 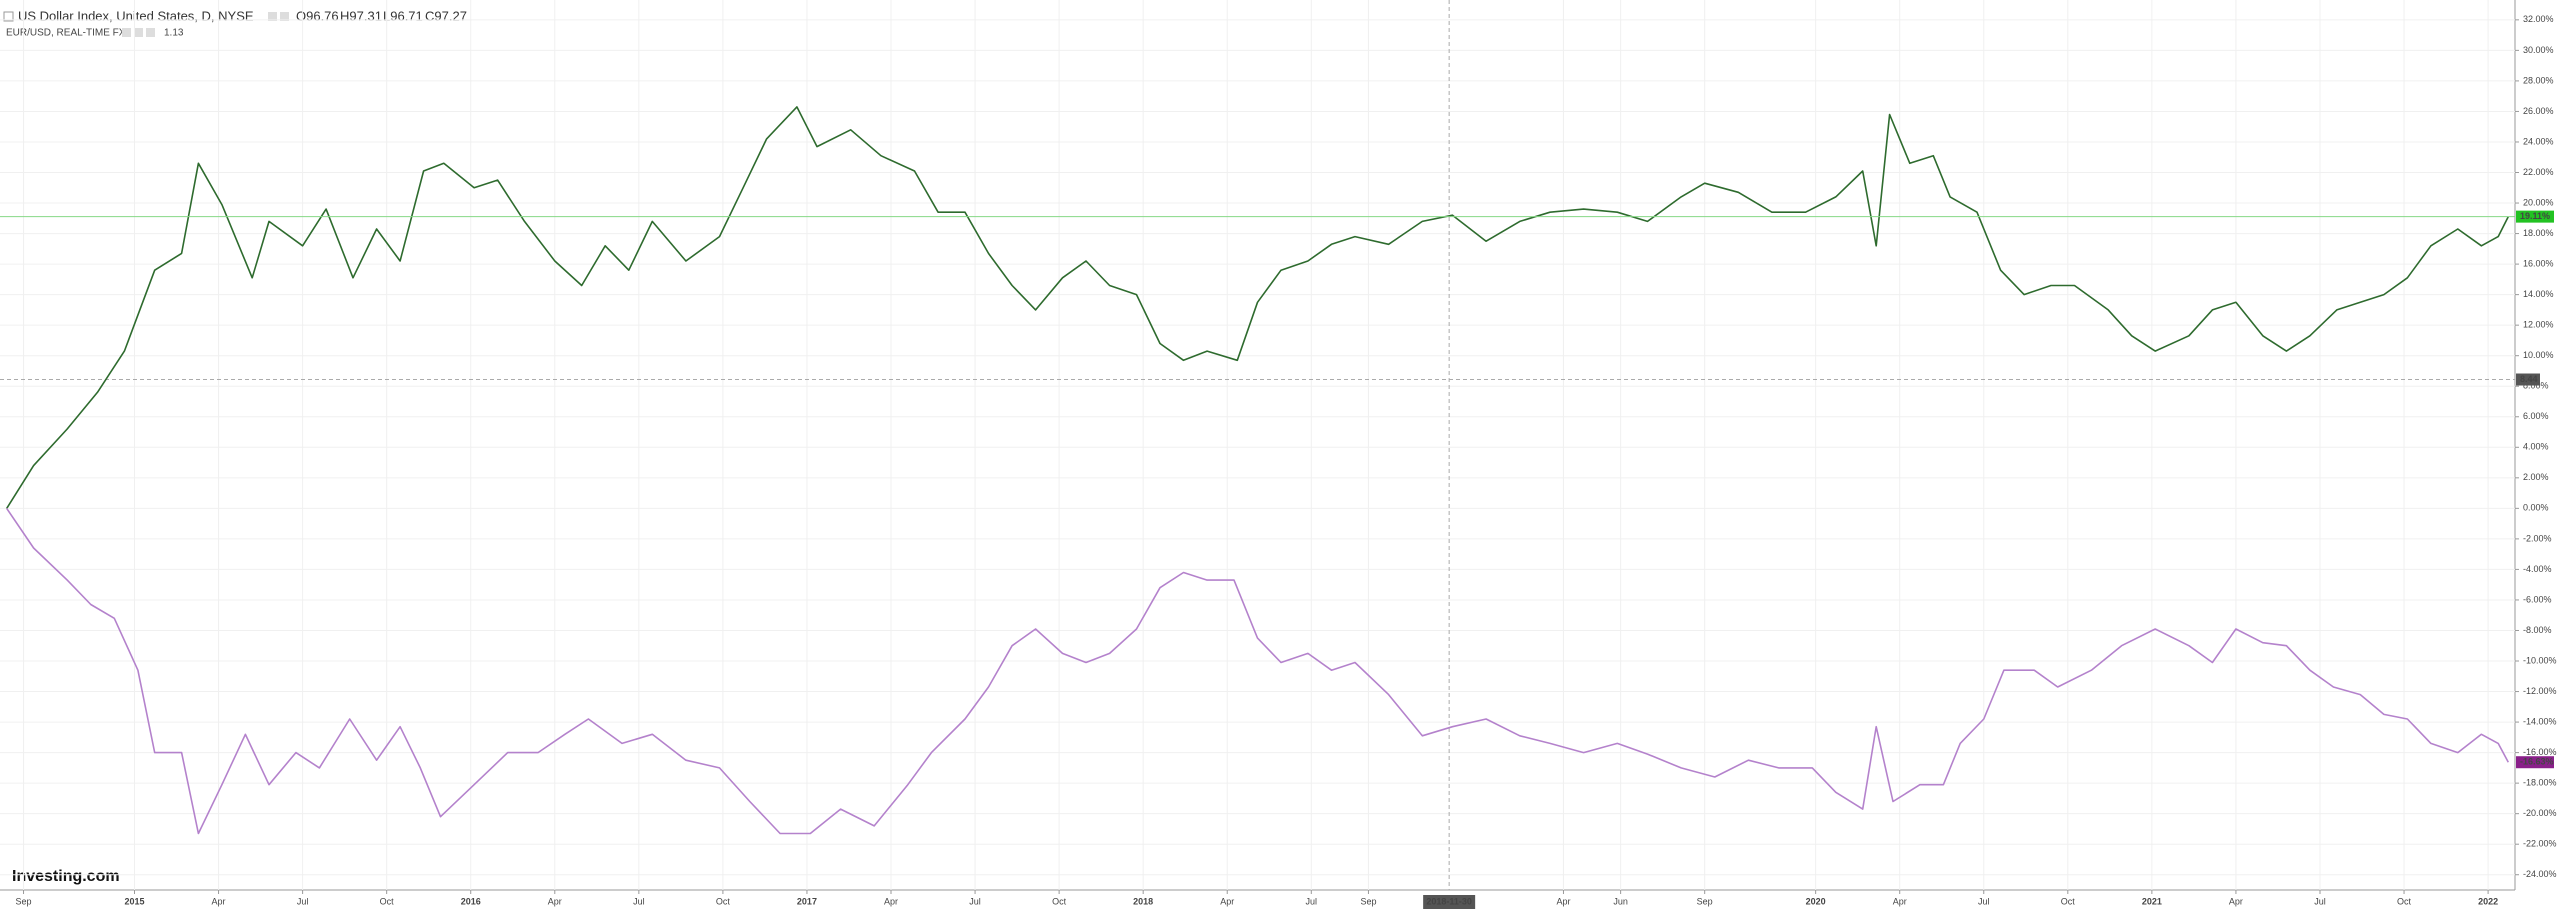 I want to click on y-tick-label: -12.00%, so click(x=2540, y=691).